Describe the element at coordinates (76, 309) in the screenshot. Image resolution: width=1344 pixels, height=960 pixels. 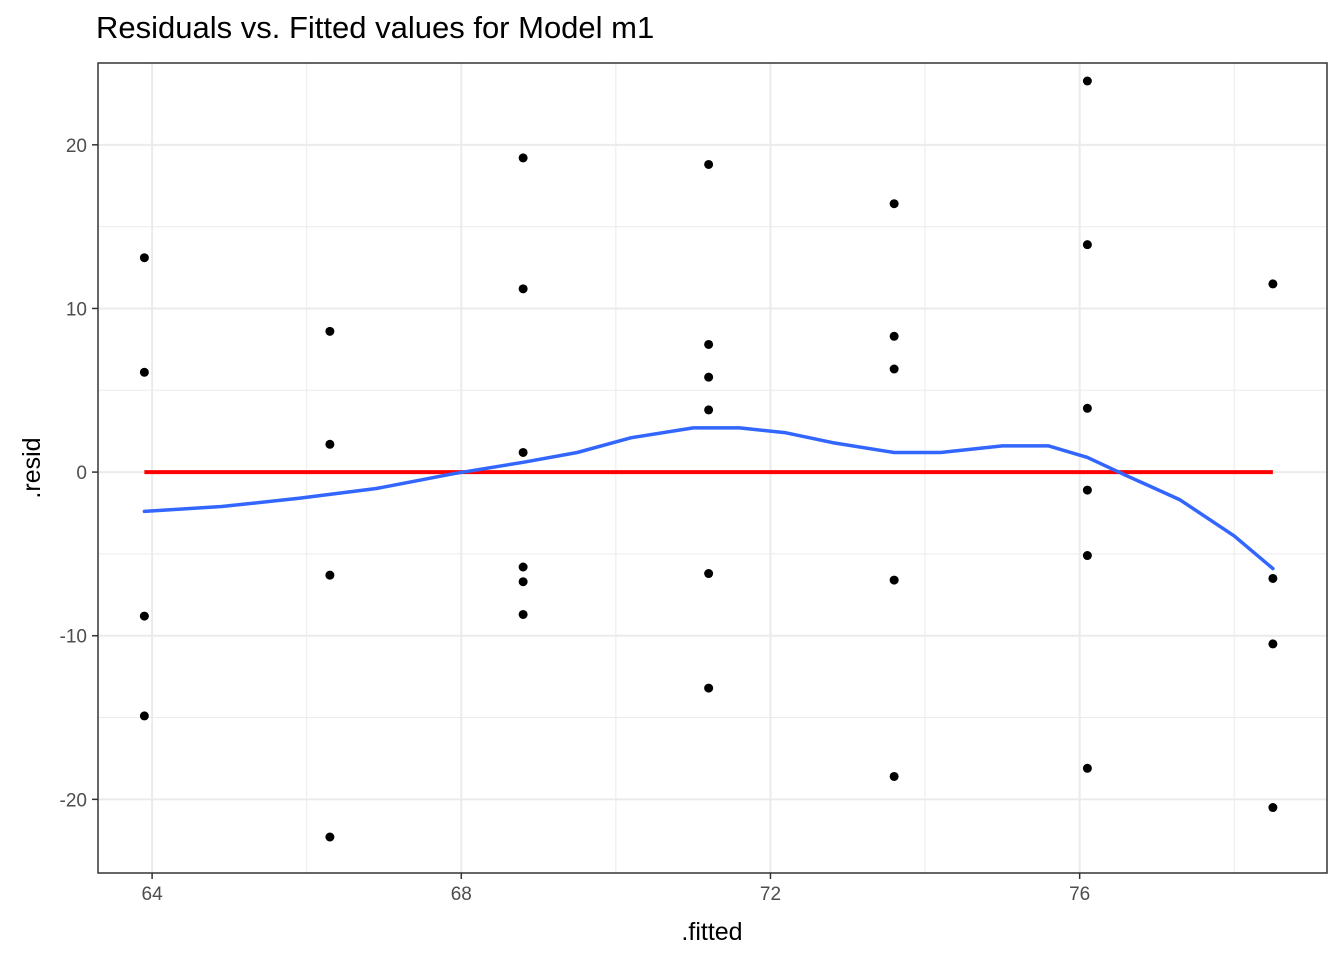
I see `y-tick-label: 10` at that location.